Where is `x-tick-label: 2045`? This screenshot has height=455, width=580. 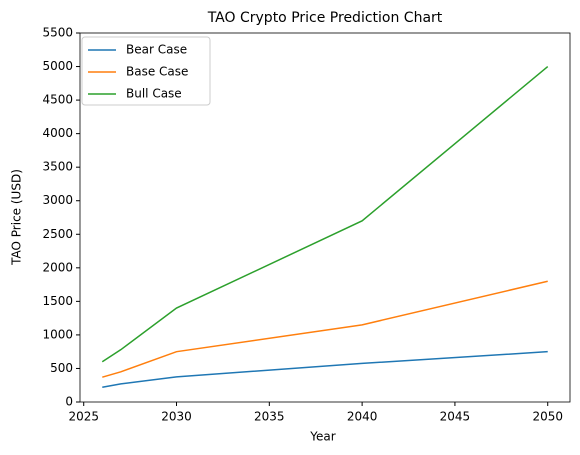
x-tick-label: 2045 is located at coordinates (455, 417).